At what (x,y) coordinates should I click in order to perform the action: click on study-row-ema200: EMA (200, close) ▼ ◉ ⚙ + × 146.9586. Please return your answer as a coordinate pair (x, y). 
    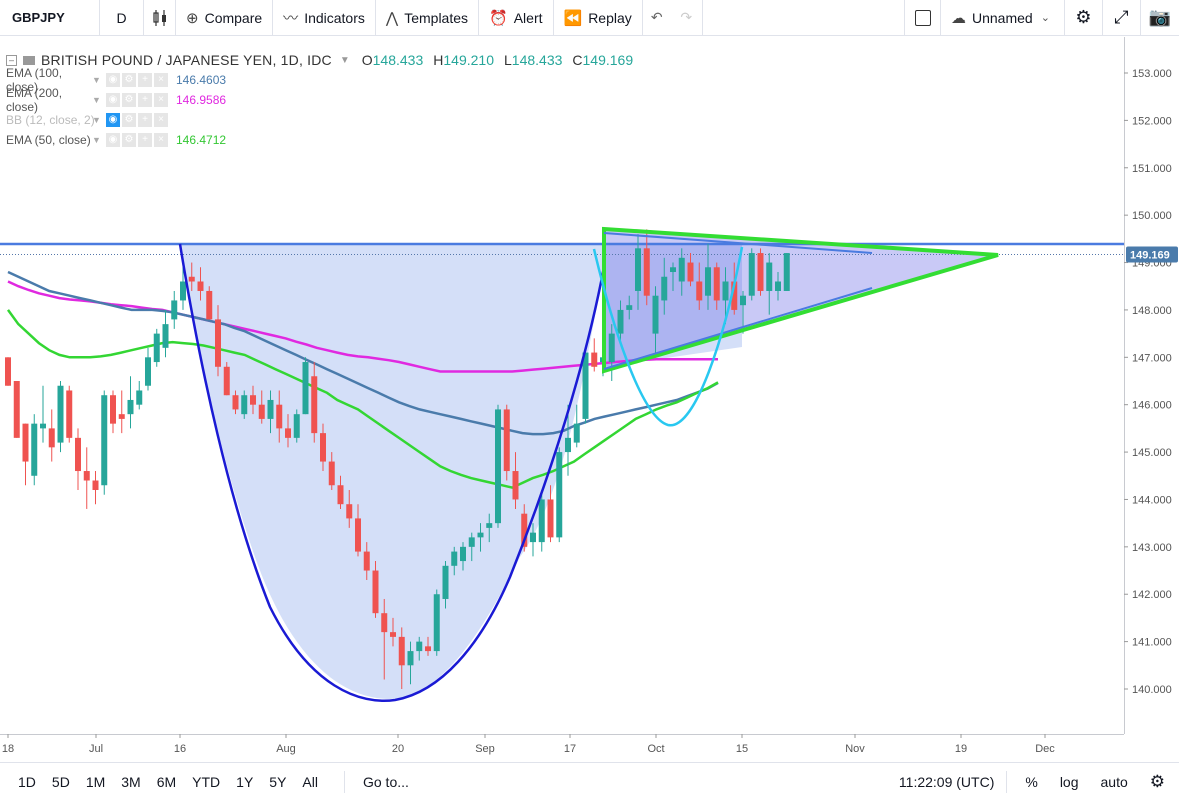
    Looking at the image, I should click on (319, 100).